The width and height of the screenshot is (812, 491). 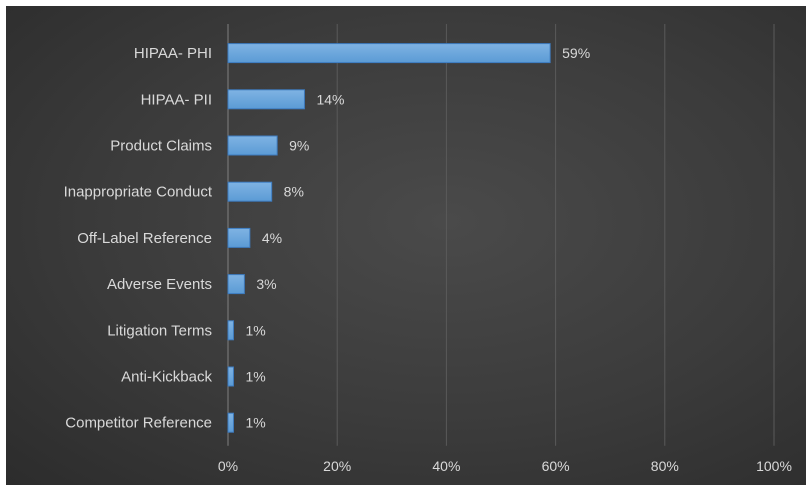 What do you see at coordinates (176, 99) in the screenshot?
I see `category-label: HIPAA- PII` at bounding box center [176, 99].